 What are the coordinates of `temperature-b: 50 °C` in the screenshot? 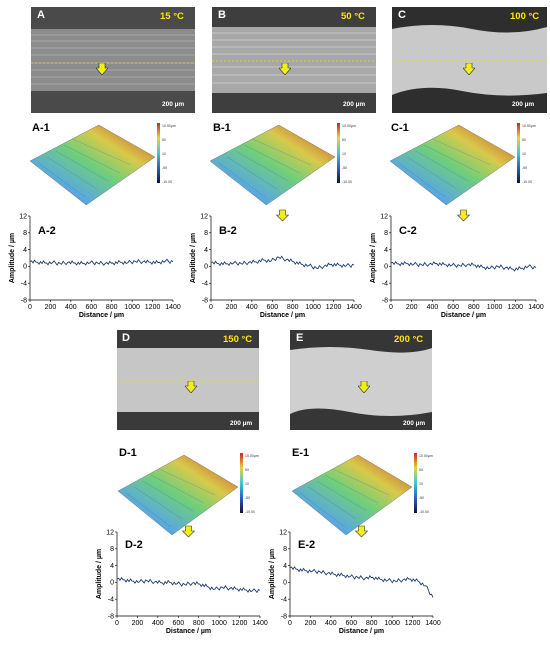 It's located at (353, 16).